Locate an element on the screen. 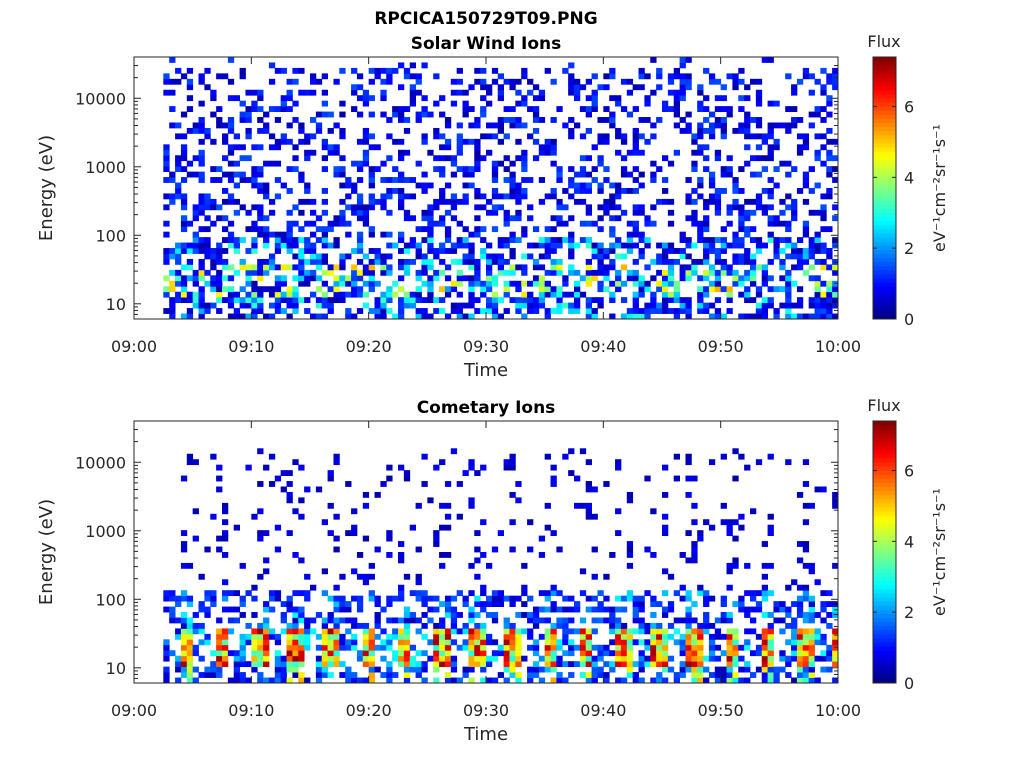 This screenshot has height=768, width=1024. y-tick-label: 1000 is located at coordinates (105, 167).